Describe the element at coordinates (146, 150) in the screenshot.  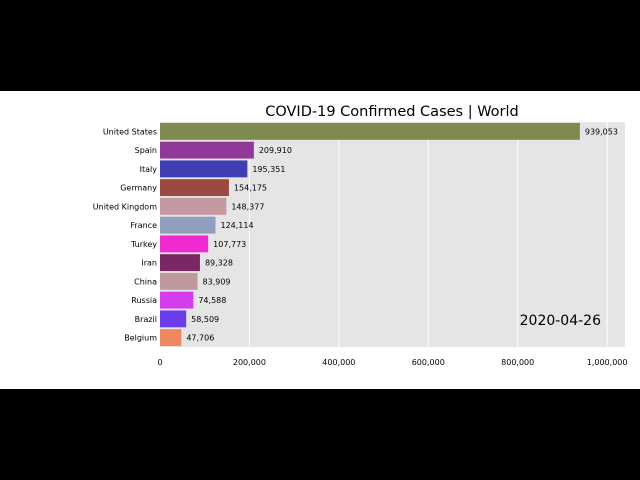
I see `category-label-1: Spain` at that location.